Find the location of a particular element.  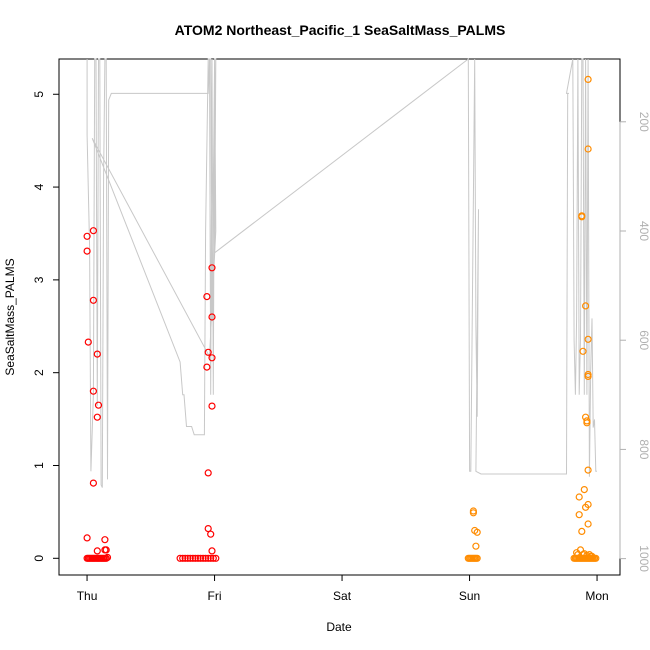

y2-axis: 200 400 600 800 1000 is located at coordinates (634, 342).